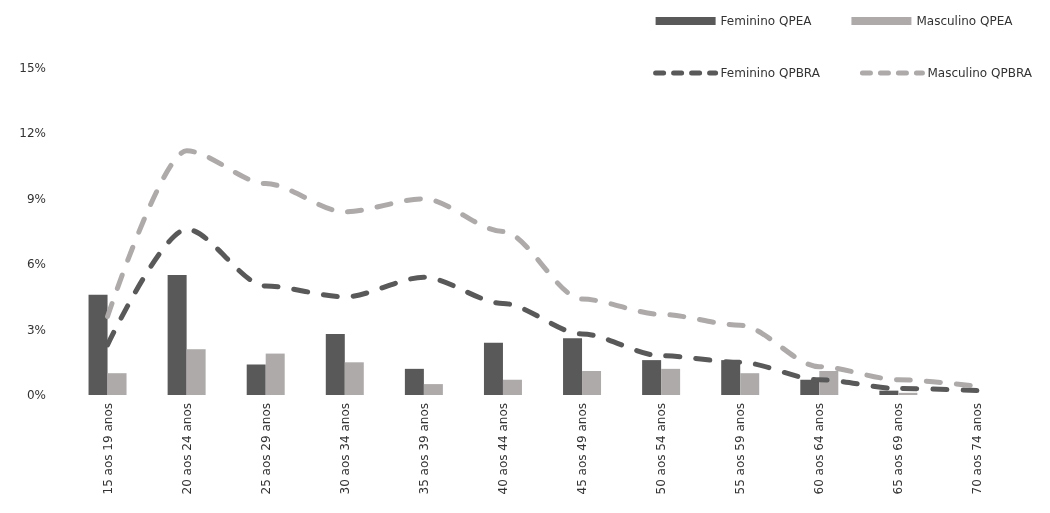  What do you see at coordinates (819, 449) in the screenshot?
I see `x-tick-label: 60 aos 64 anos` at bounding box center [819, 449].